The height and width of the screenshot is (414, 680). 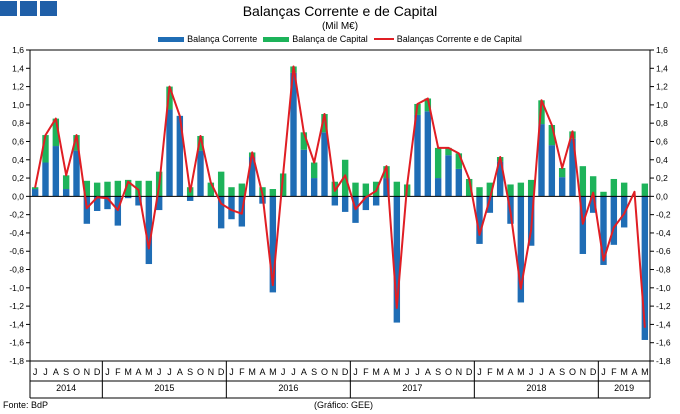 What do you see at coordinates (18, 87) in the screenshot?
I see `y-tick-label-left: 1,2` at bounding box center [18, 87].